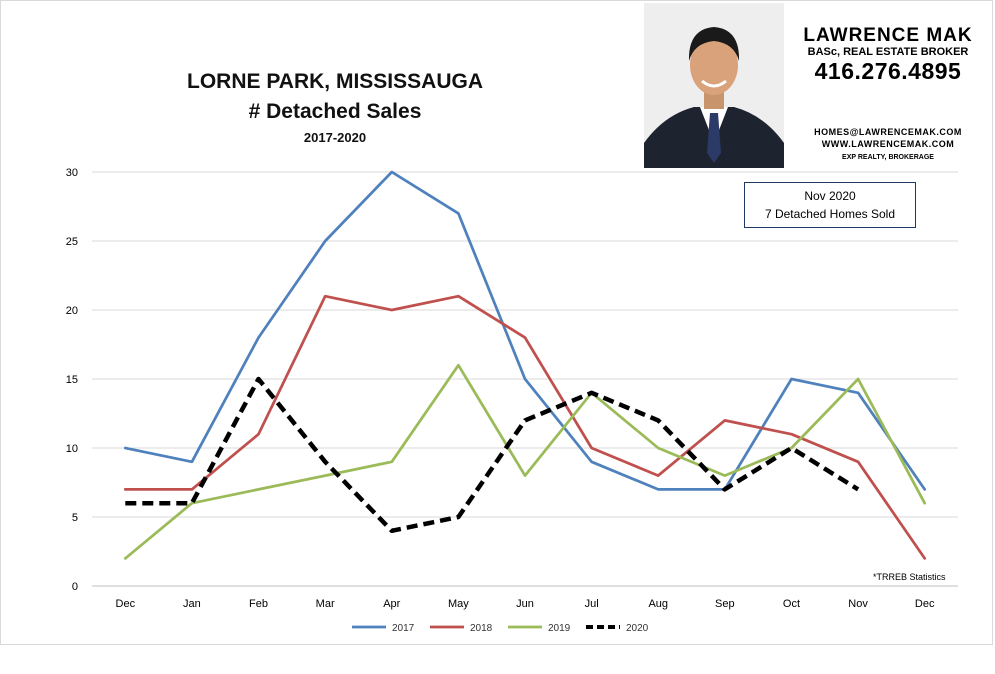  I want to click on source-note: *TRREB Statistics, so click(909, 577).